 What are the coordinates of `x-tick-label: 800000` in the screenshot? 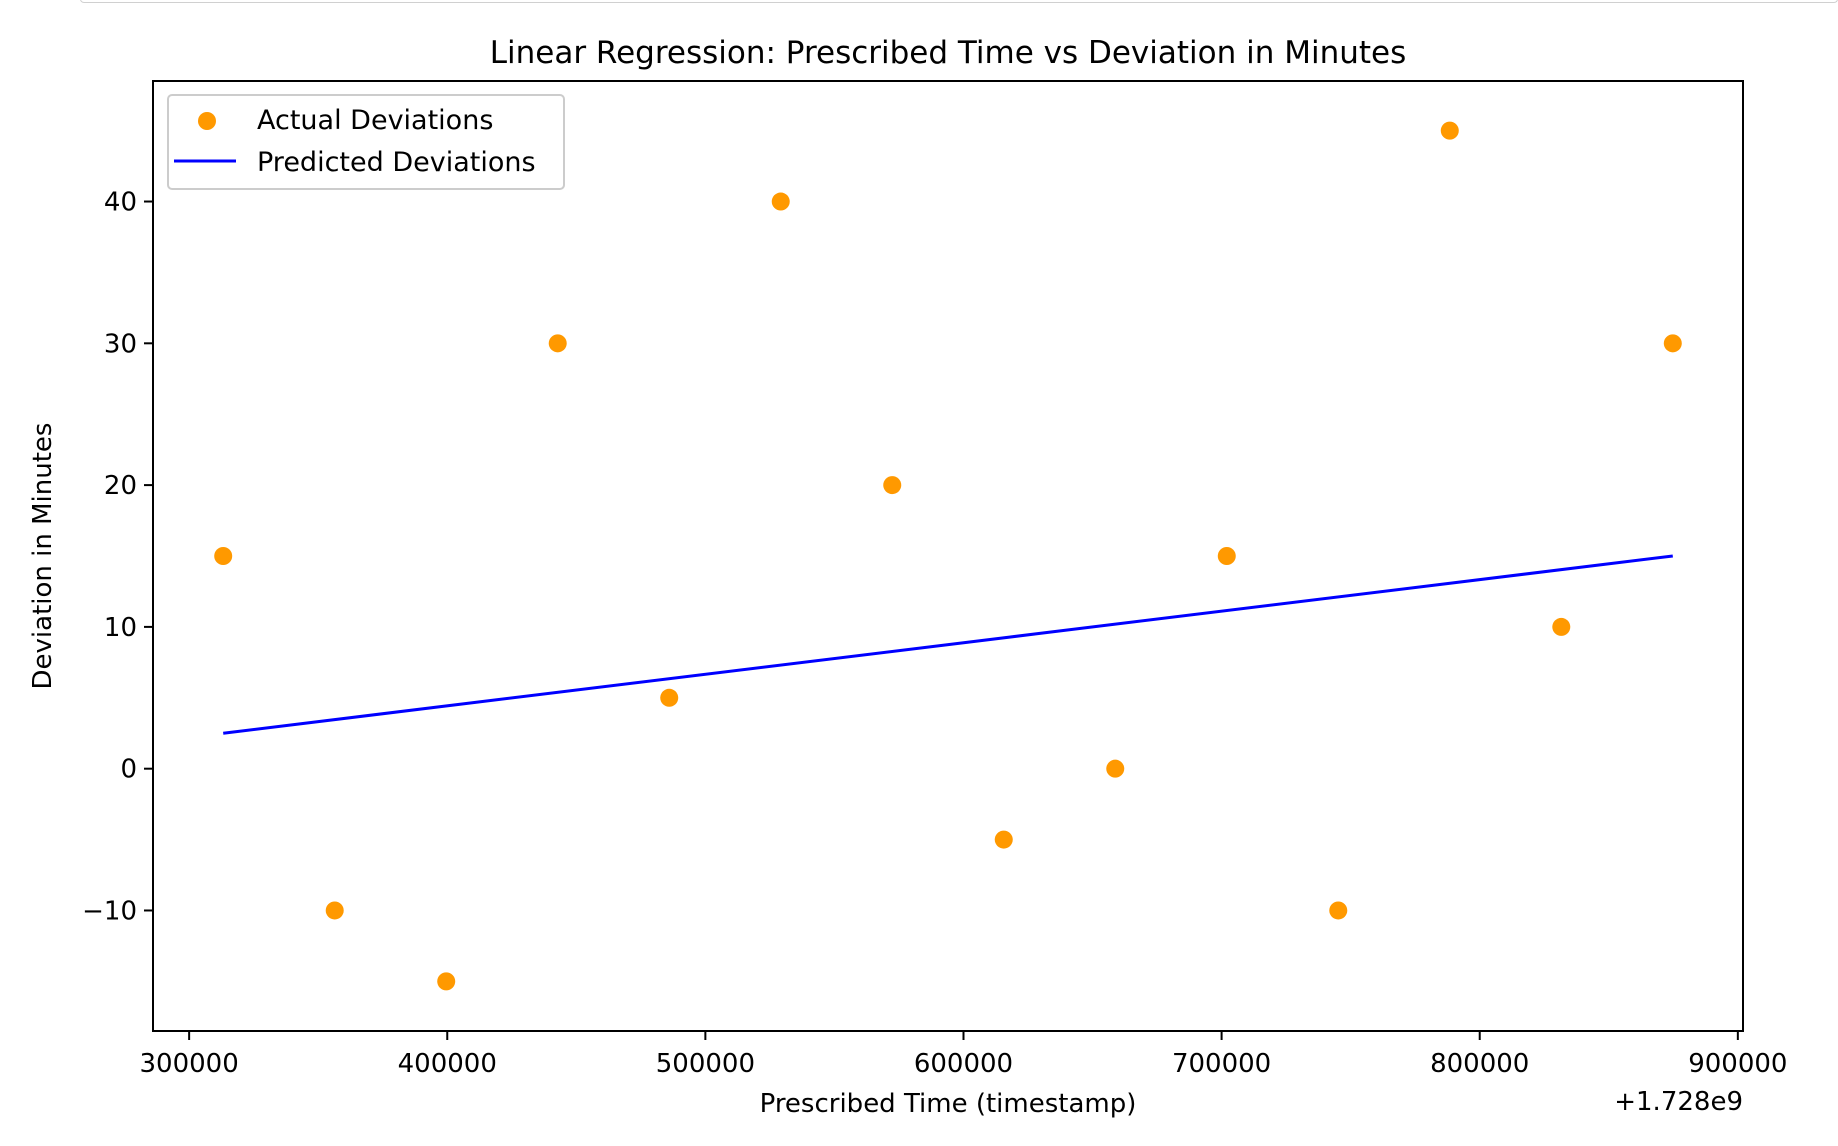 It's located at (1479, 1064).